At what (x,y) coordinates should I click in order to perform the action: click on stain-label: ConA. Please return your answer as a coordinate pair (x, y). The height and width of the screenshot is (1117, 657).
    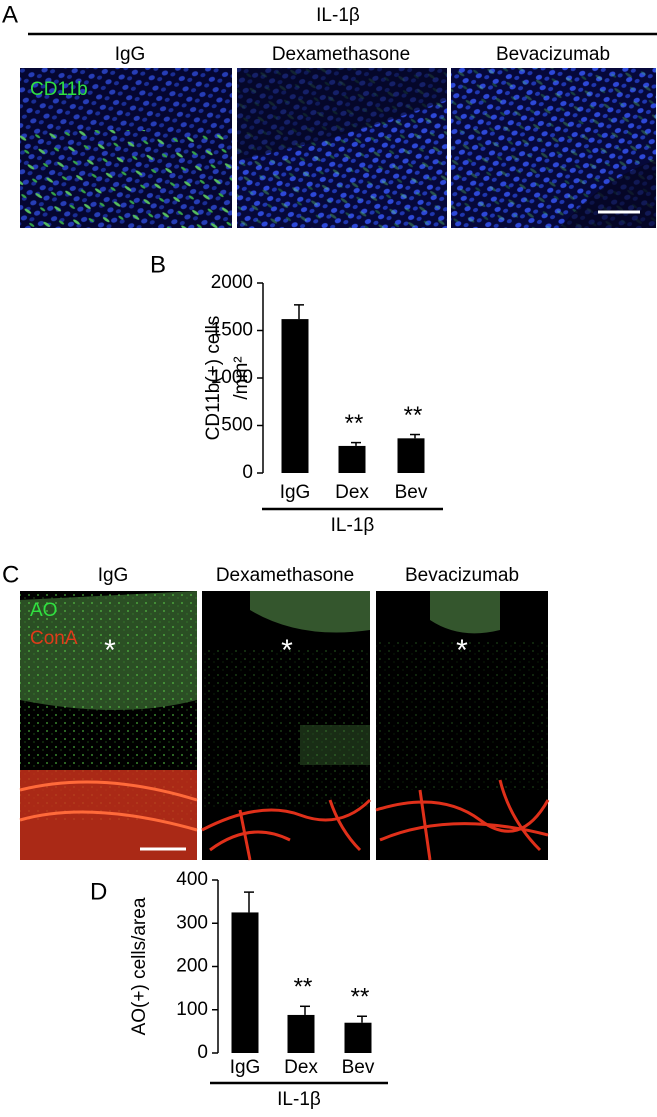
    Looking at the image, I should click on (54, 638).